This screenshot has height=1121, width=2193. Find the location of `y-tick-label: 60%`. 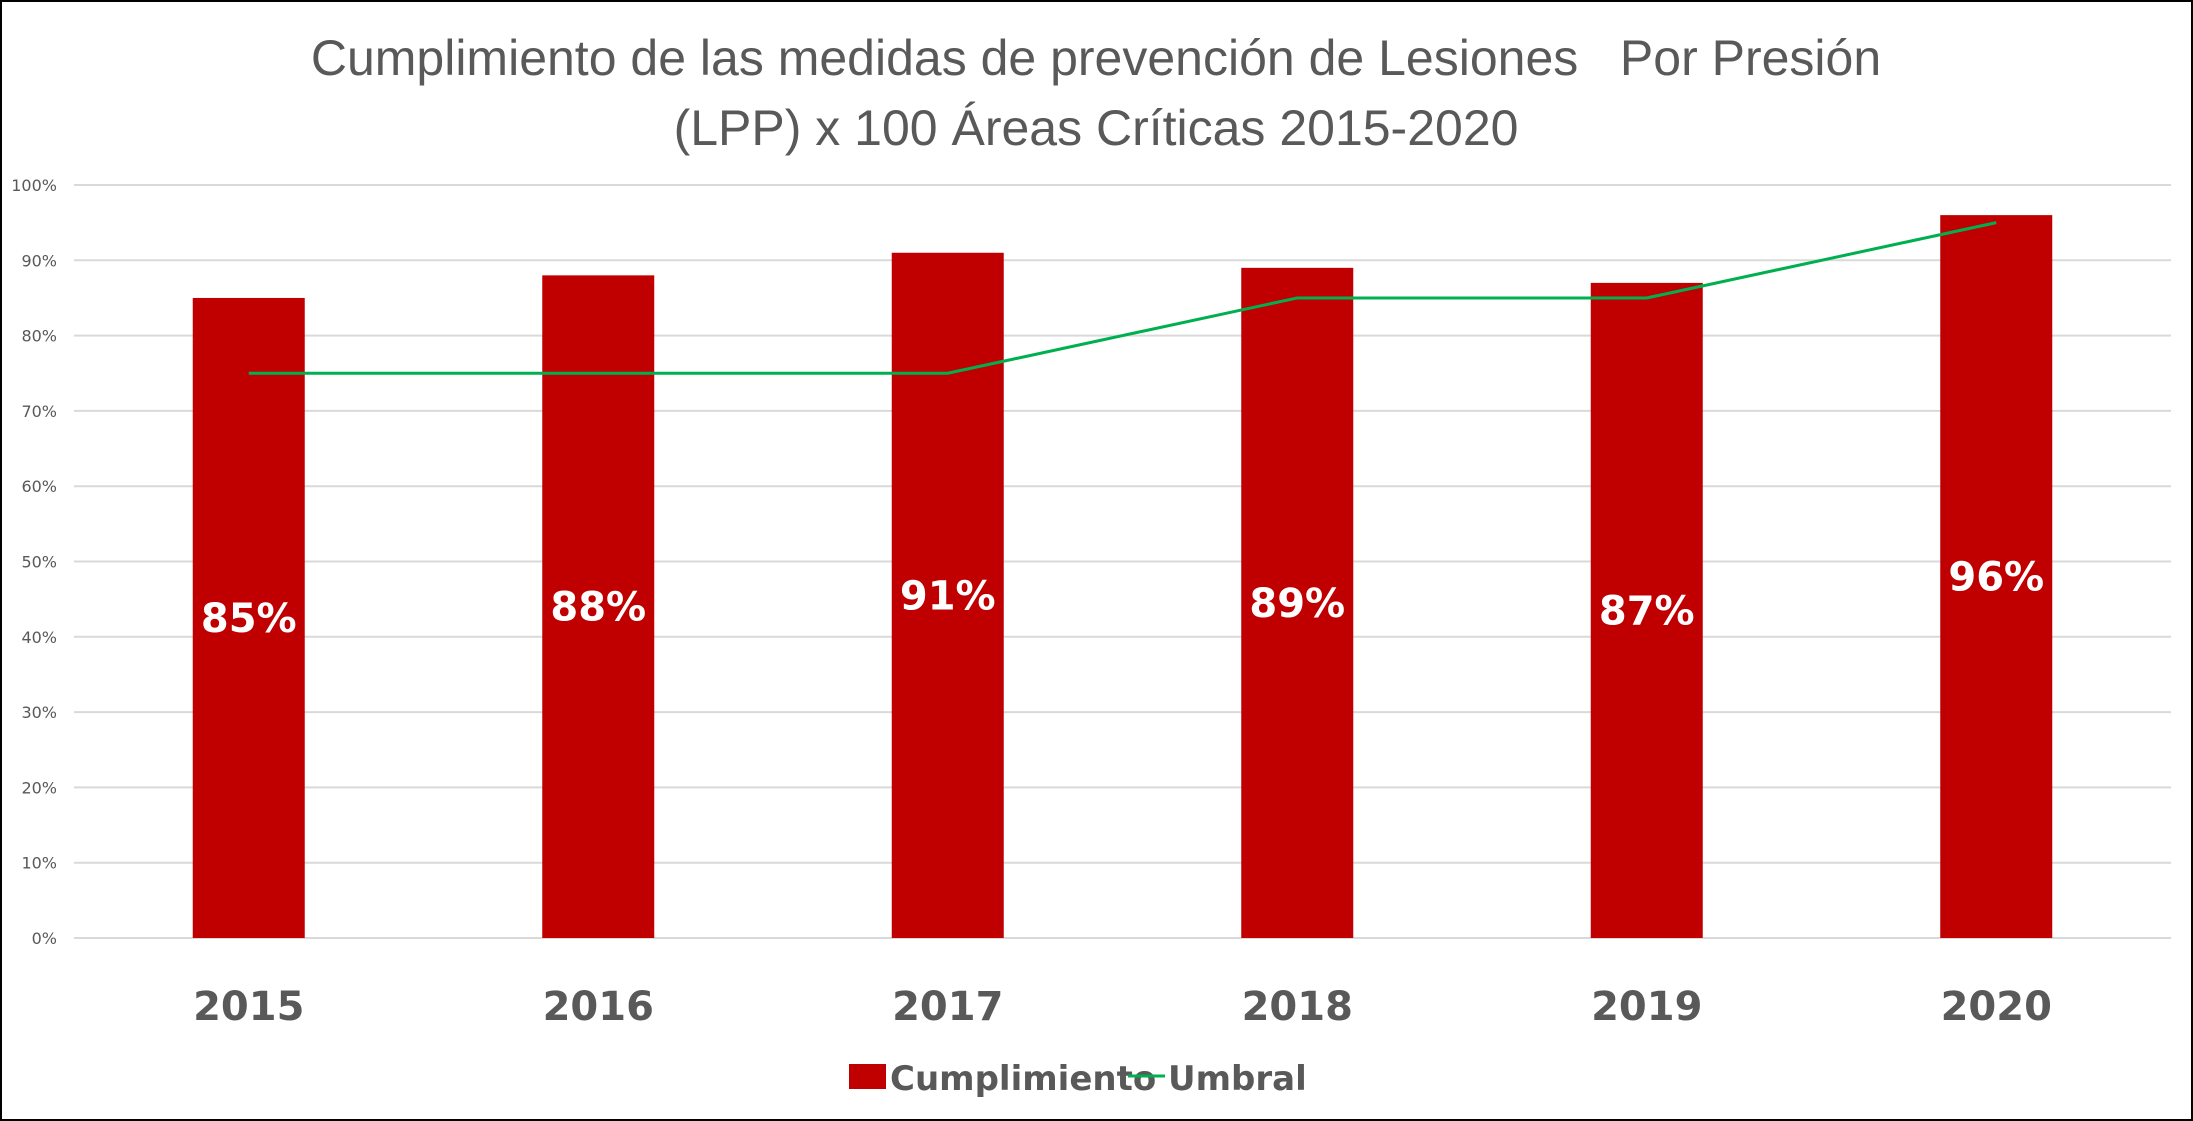

y-tick-label: 60% is located at coordinates (39, 486).